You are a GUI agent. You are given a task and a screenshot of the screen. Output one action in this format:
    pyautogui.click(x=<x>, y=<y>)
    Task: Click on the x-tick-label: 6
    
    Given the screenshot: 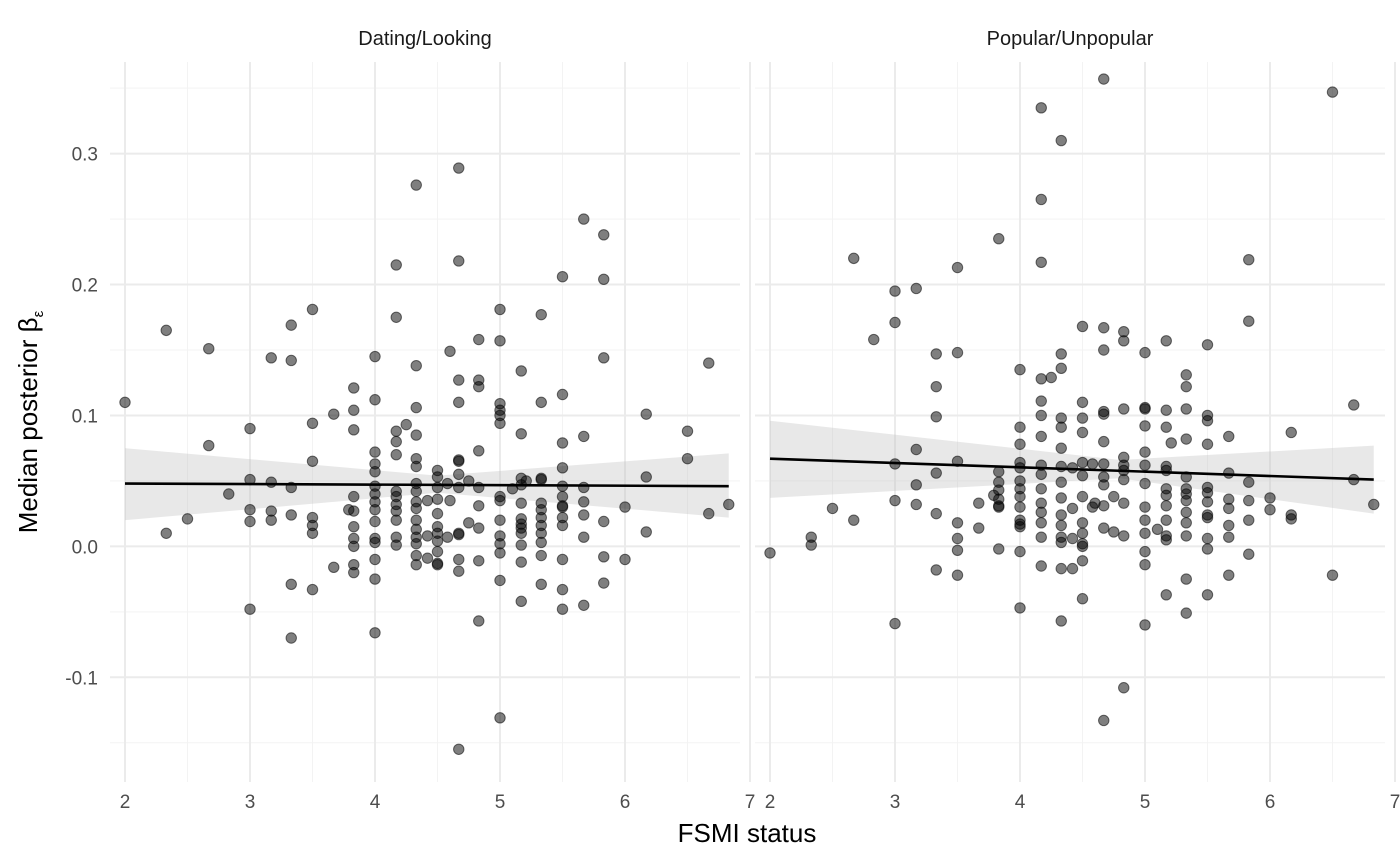 What is the action you would take?
    pyautogui.click(x=625, y=802)
    